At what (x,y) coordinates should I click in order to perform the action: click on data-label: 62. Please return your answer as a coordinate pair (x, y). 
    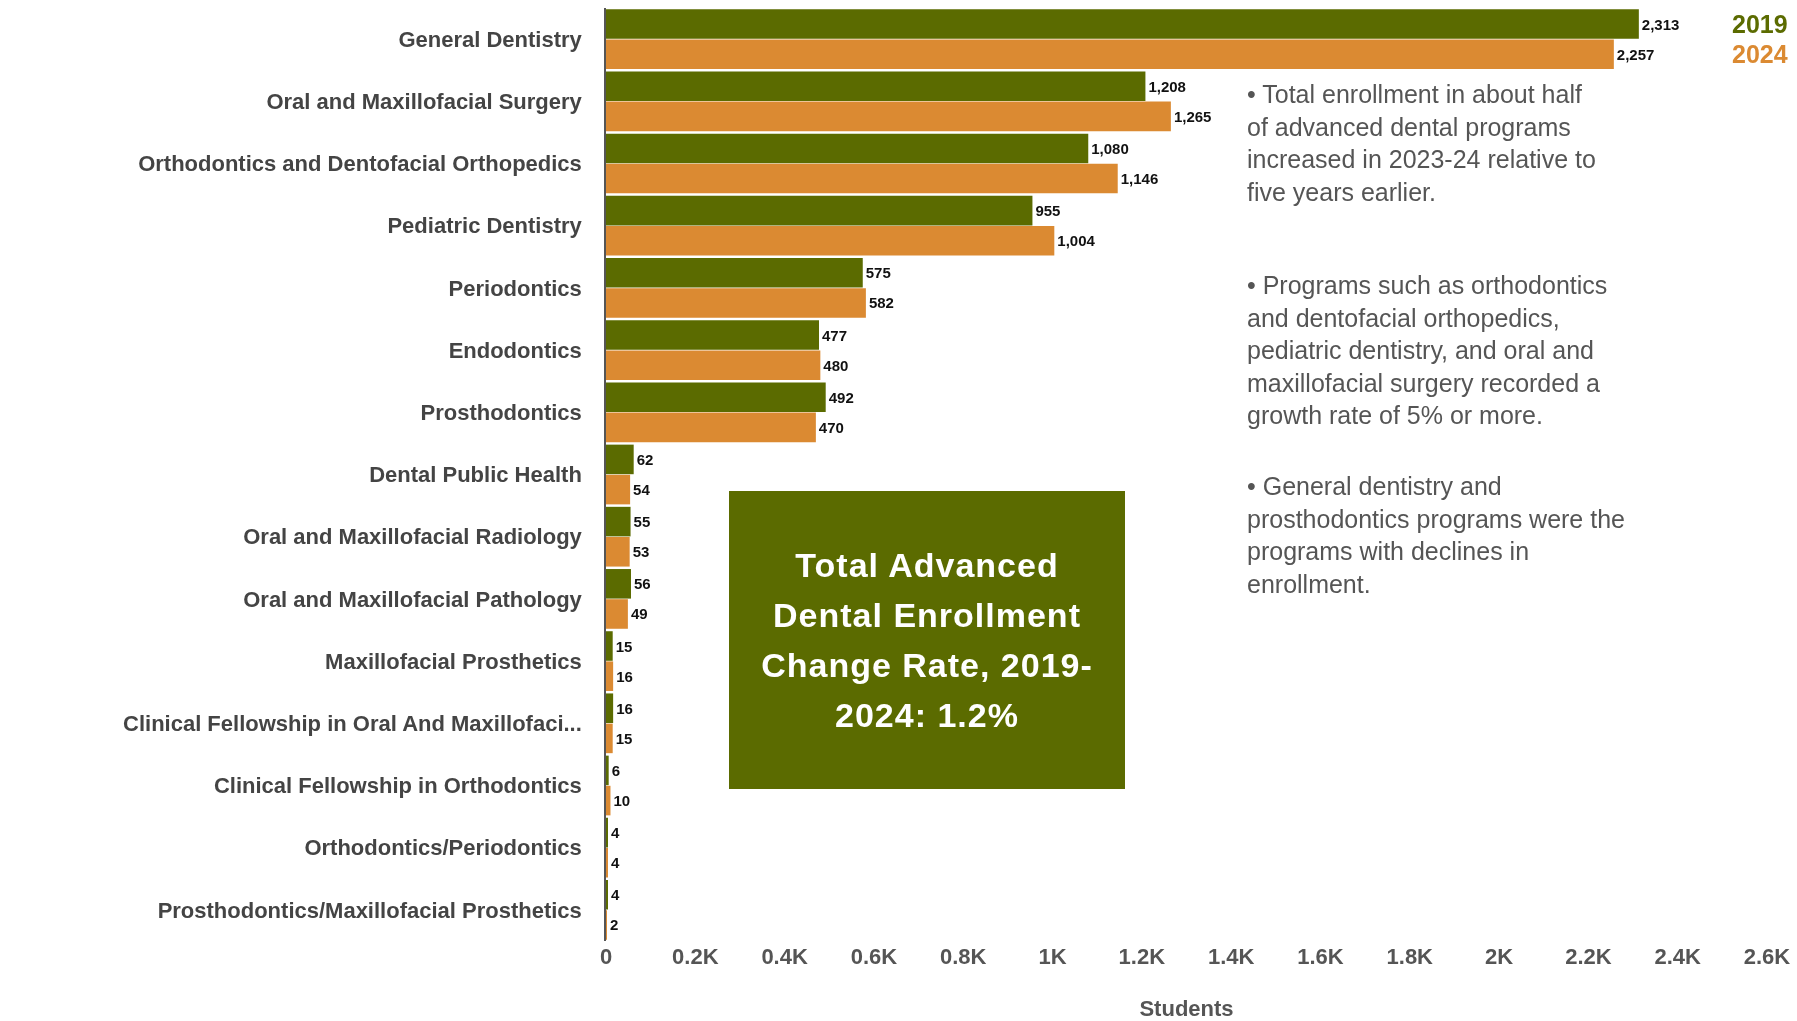
    Looking at the image, I should click on (645, 459).